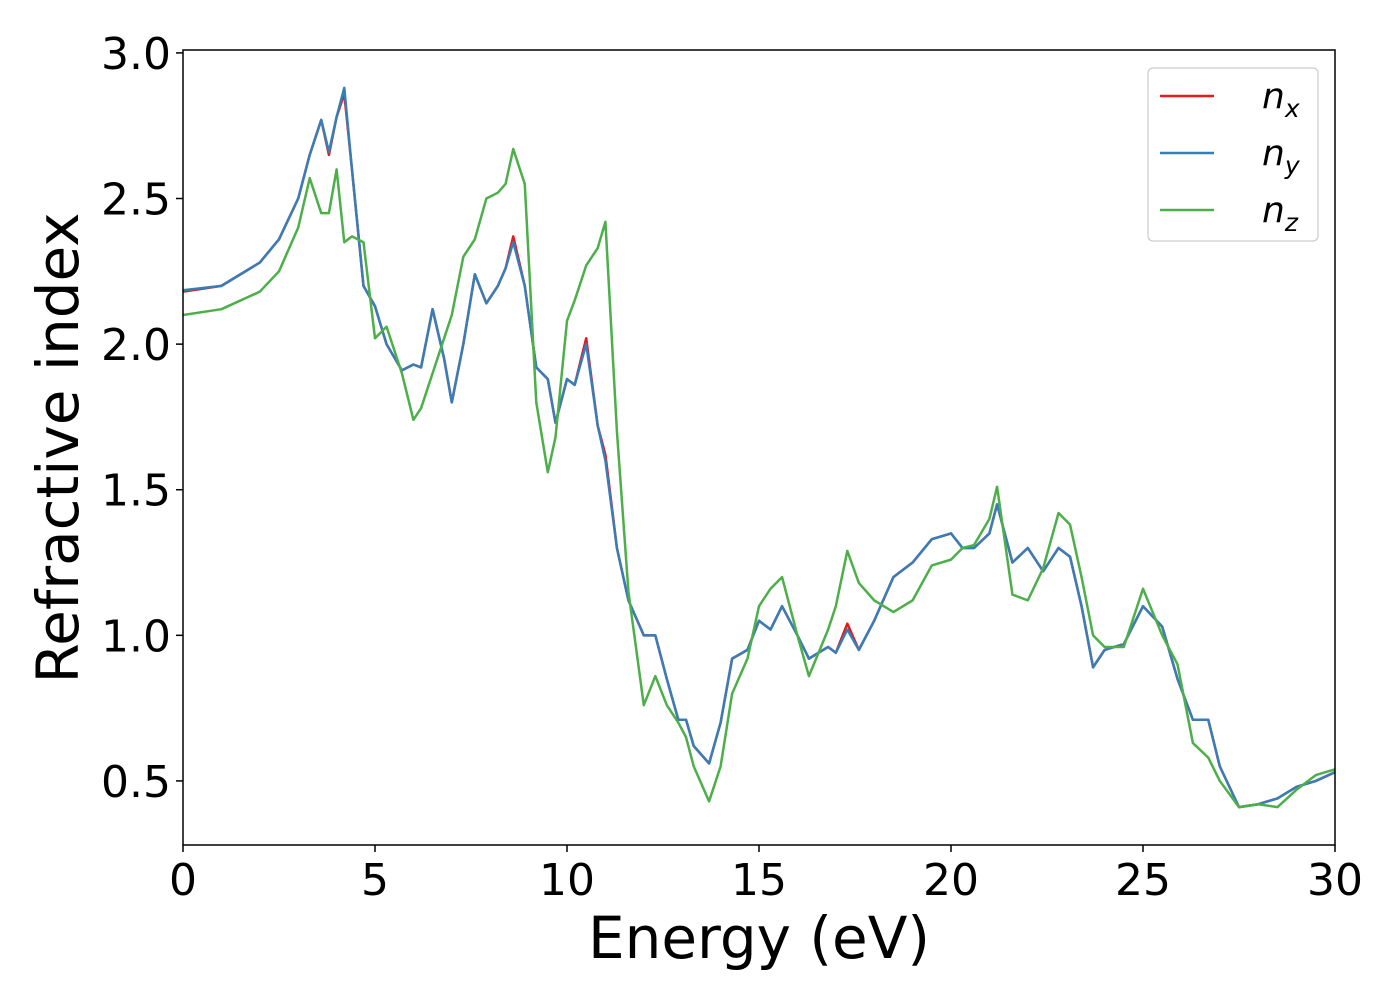  I want to click on legend-label: ny, so click(1281, 156).